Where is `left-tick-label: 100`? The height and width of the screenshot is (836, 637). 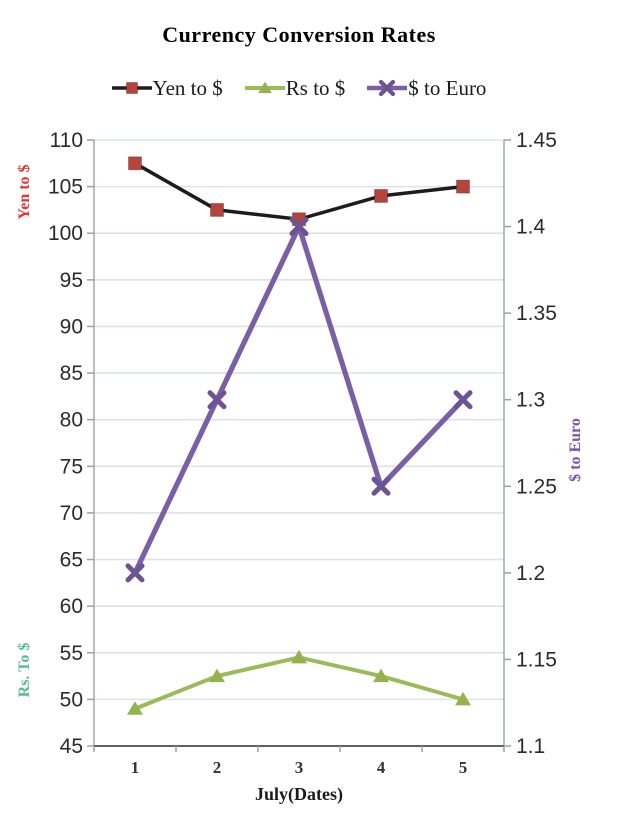 left-tick-label: 100 is located at coordinates (65, 233).